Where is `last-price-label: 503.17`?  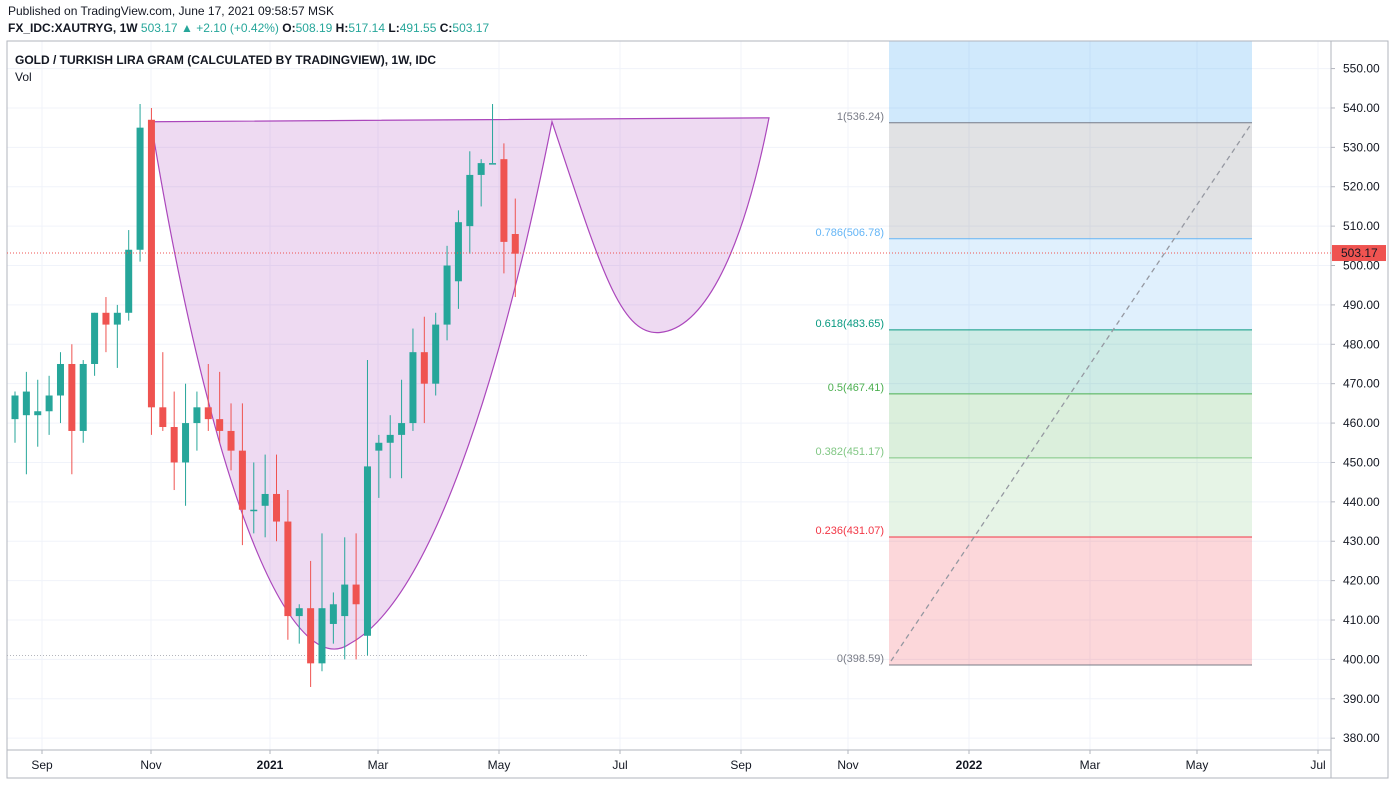
last-price-label: 503.17 is located at coordinates (1359, 253).